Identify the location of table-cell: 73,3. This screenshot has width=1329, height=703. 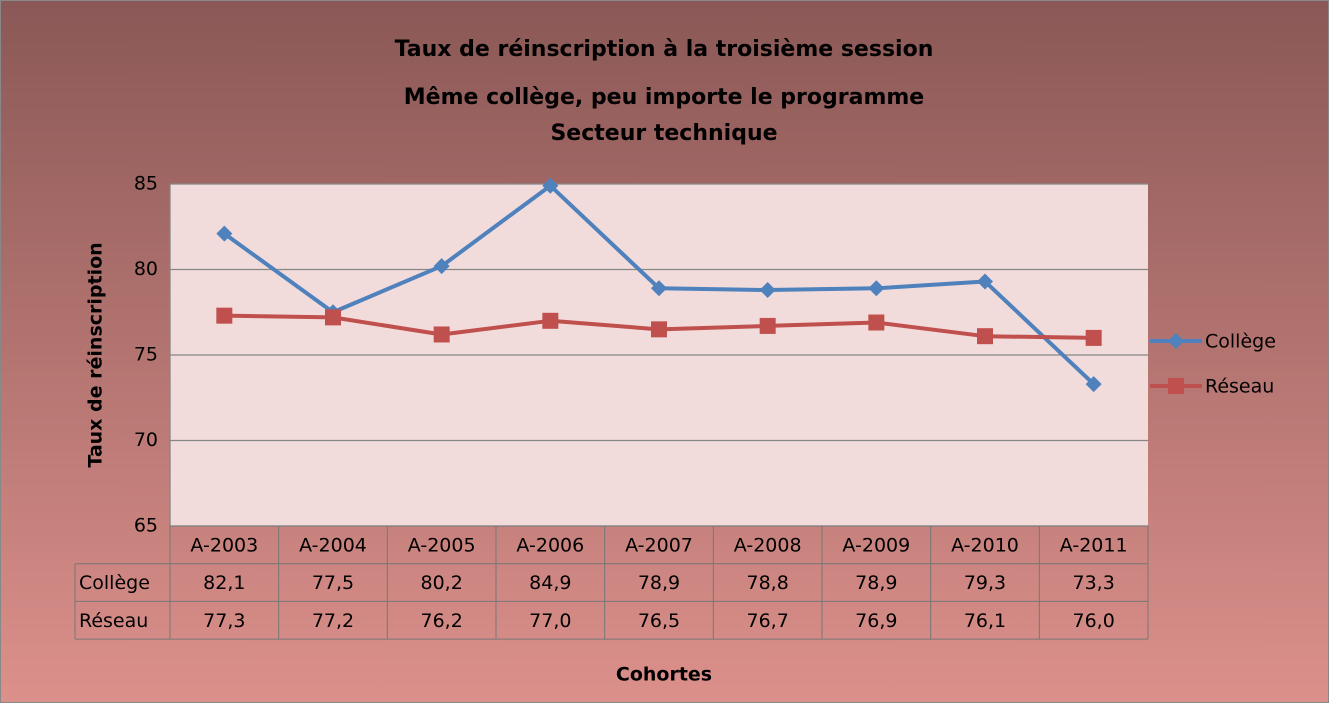
(1094, 583).